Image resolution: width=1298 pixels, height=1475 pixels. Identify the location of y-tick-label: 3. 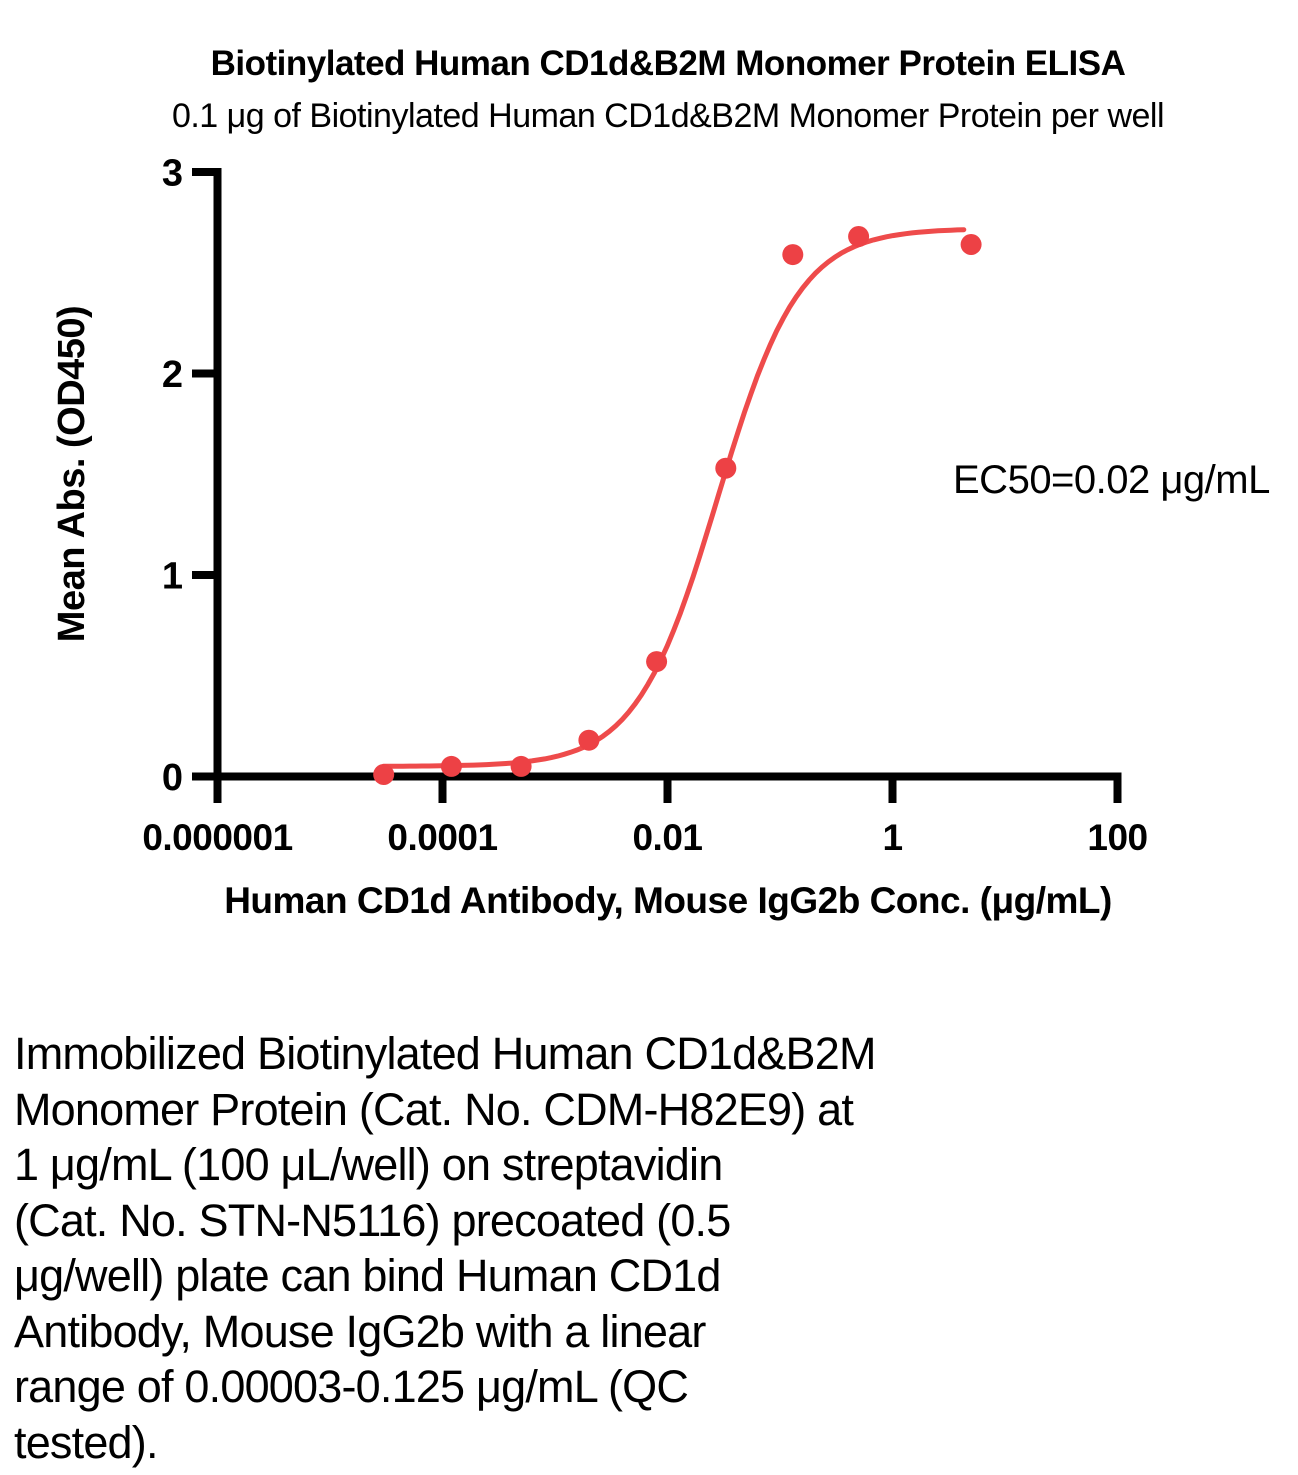
(172, 174).